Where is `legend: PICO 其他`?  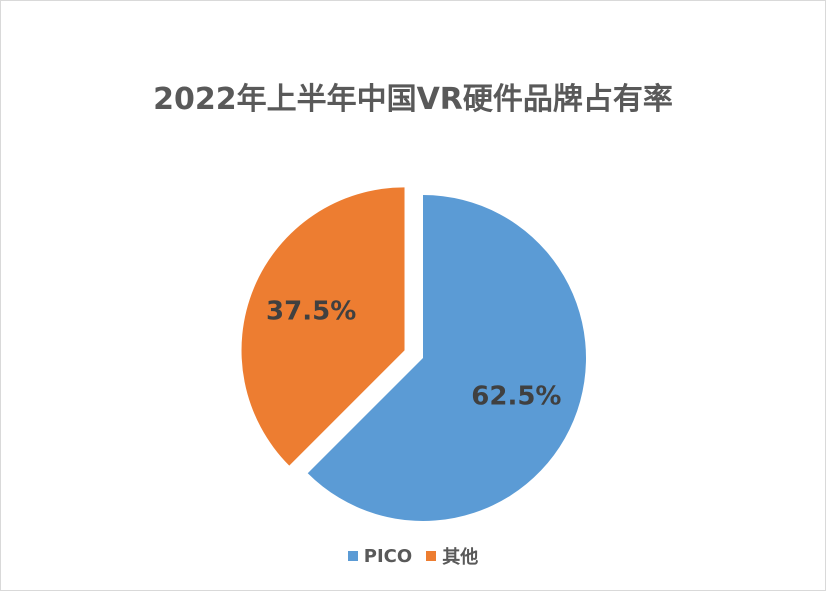 legend: PICO 其他 is located at coordinates (413, 556).